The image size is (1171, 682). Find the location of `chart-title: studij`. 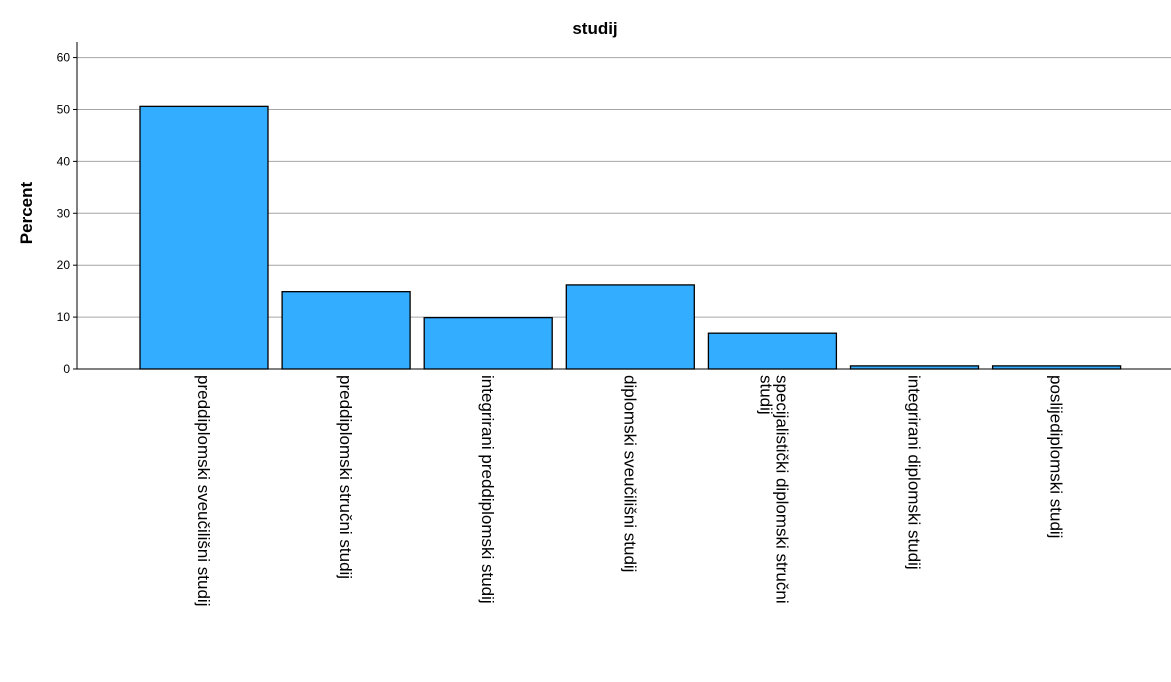

chart-title: studij is located at coordinates (594, 28).